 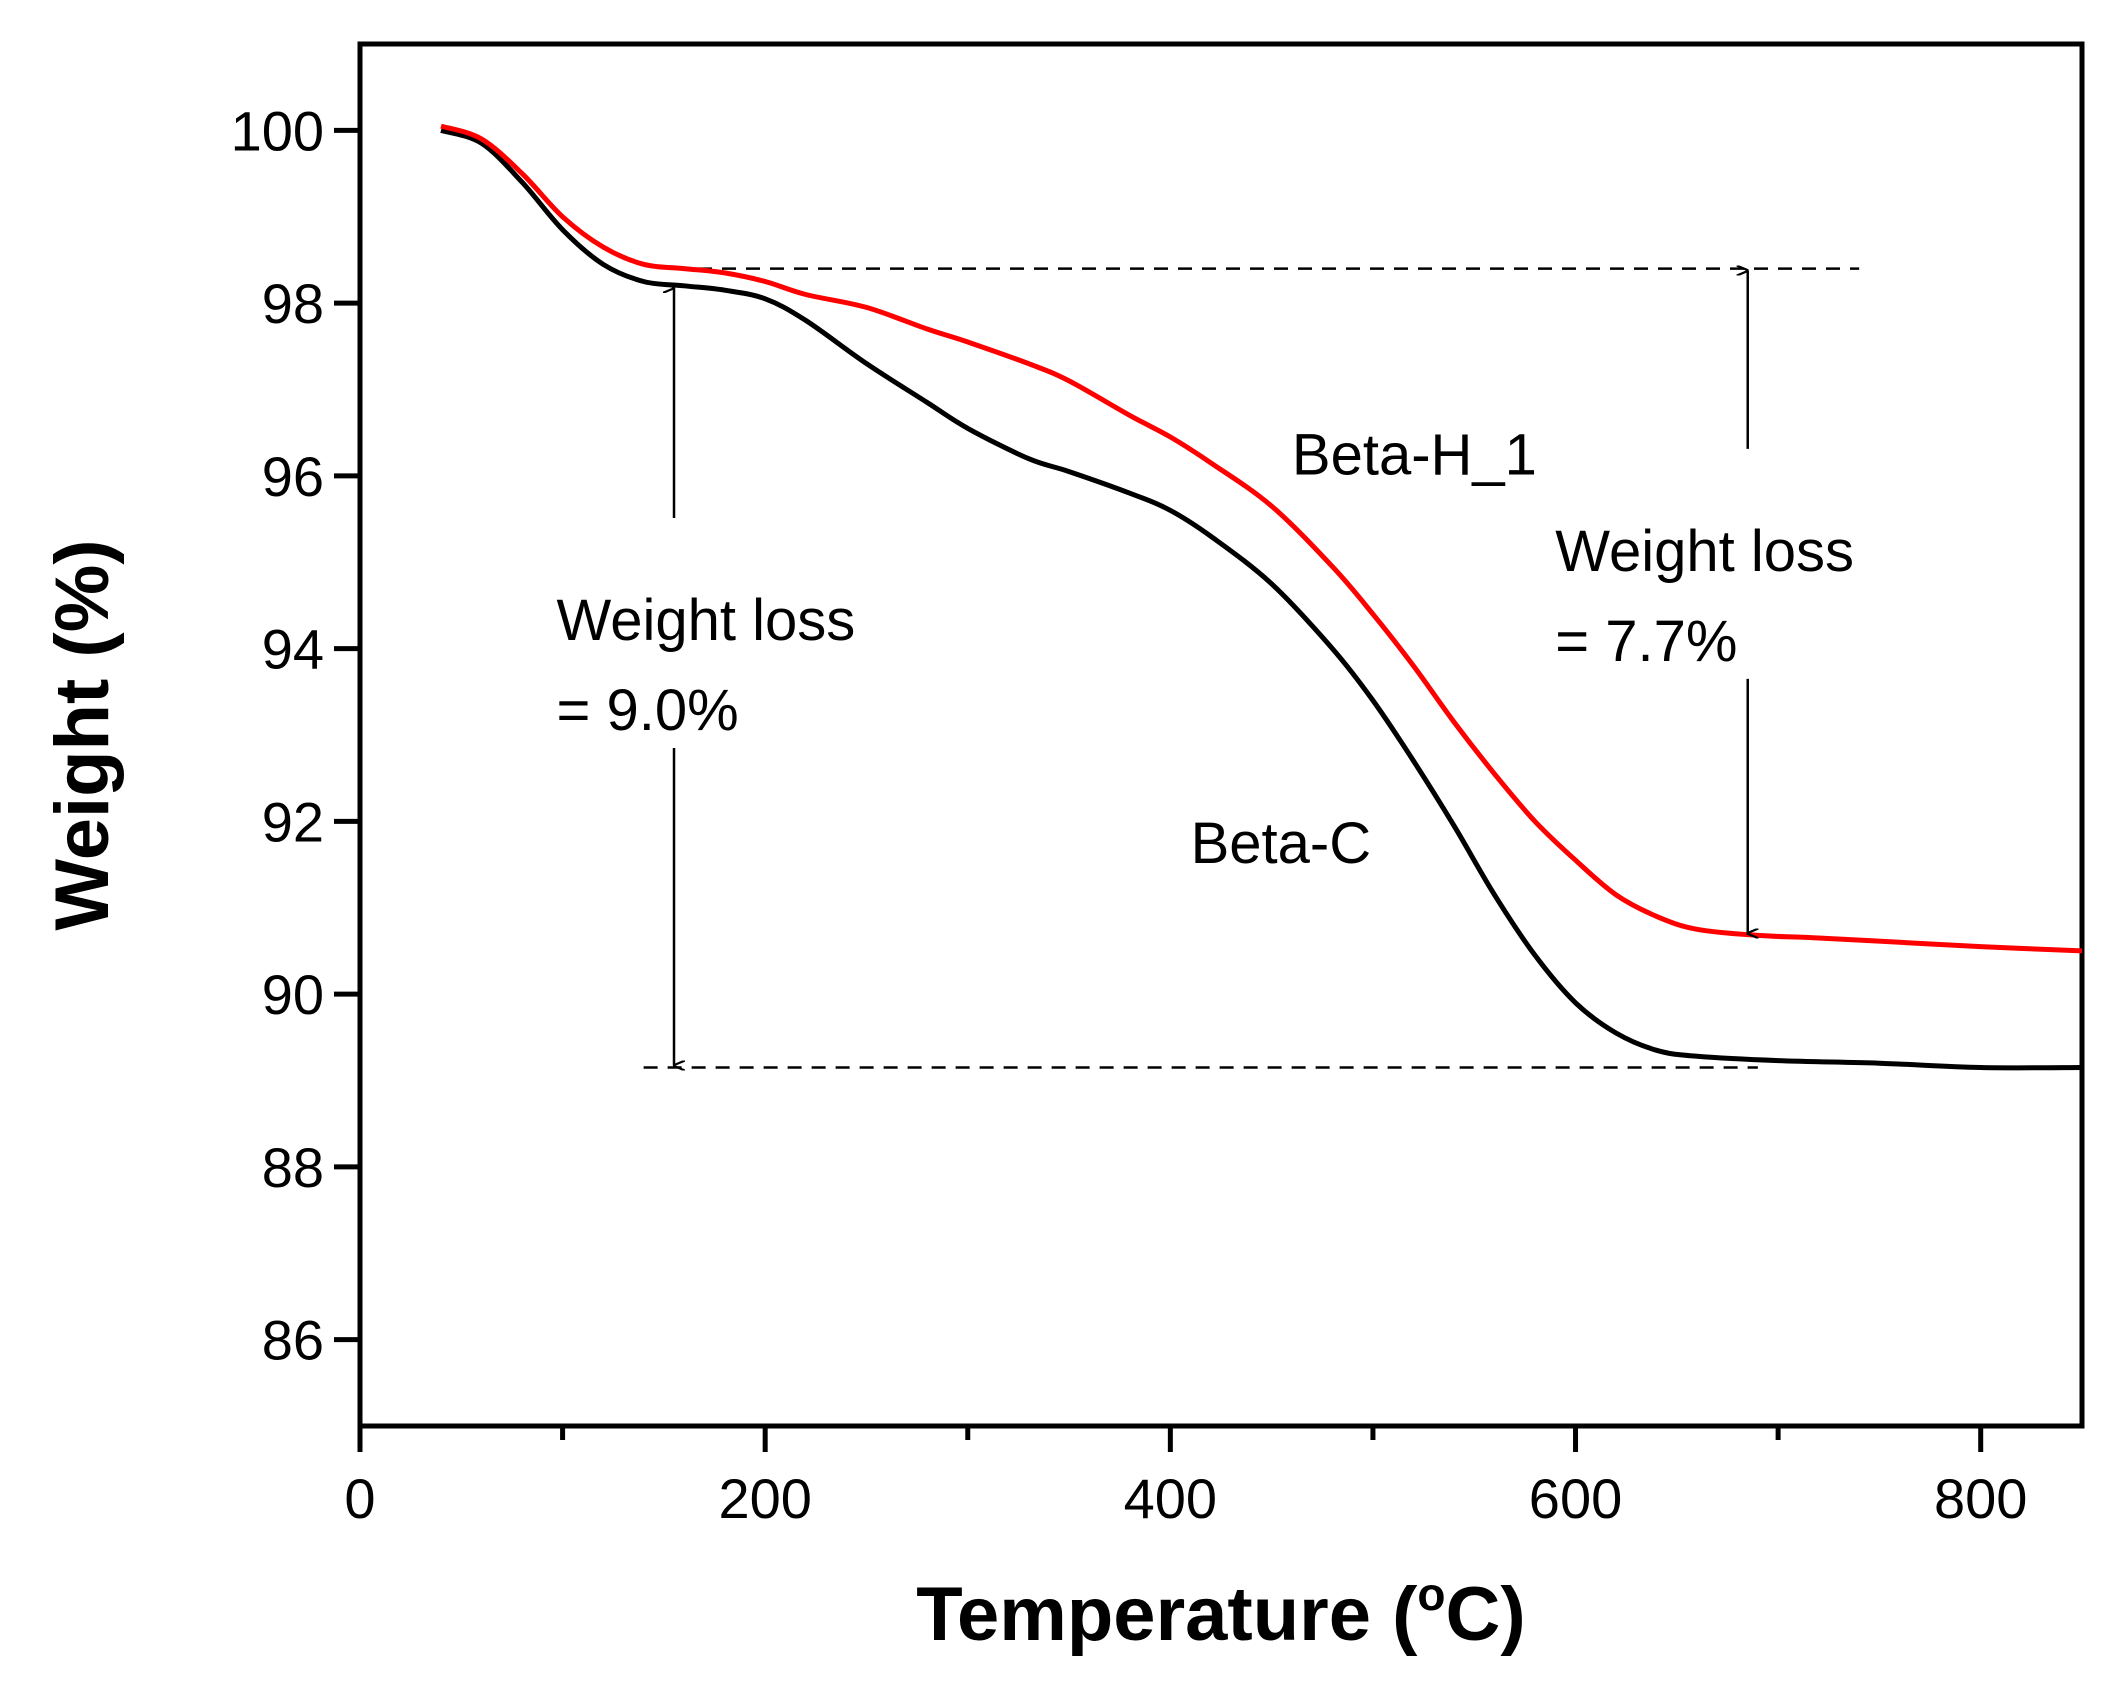 I want to click on y-tick-label: 92, so click(x=293, y=821).